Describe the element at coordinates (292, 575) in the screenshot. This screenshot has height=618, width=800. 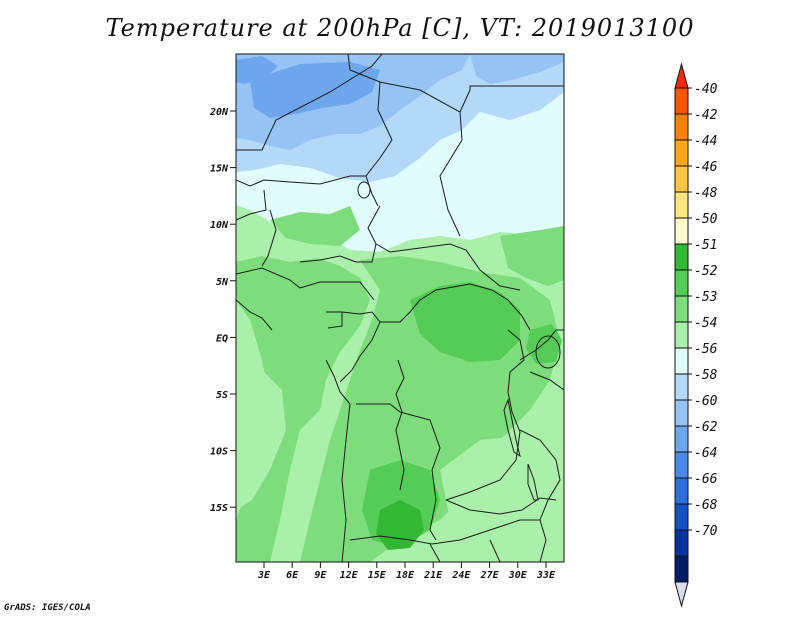
I see `lon-tick-label: 6E` at that location.